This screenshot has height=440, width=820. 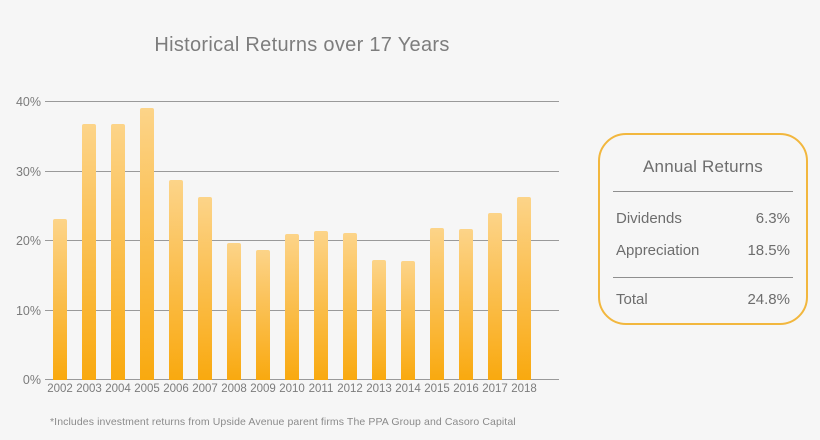 I want to click on x-axis-label: 2013, so click(x=379, y=389).